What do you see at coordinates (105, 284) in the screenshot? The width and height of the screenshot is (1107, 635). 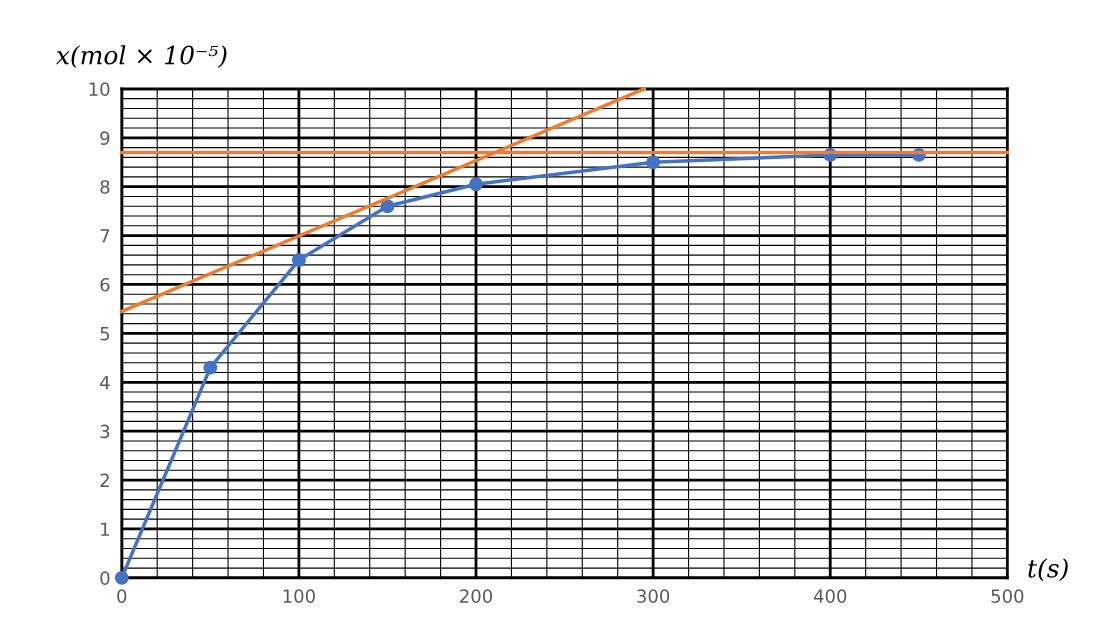 I see `y-tick-label: 6` at bounding box center [105, 284].